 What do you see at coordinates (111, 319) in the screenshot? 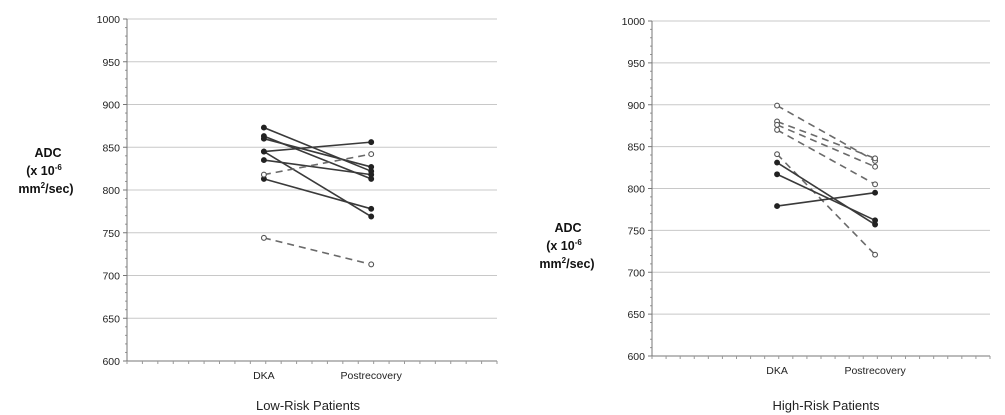
I see `low-risk-y-tick-label-650: 650` at bounding box center [111, 319].